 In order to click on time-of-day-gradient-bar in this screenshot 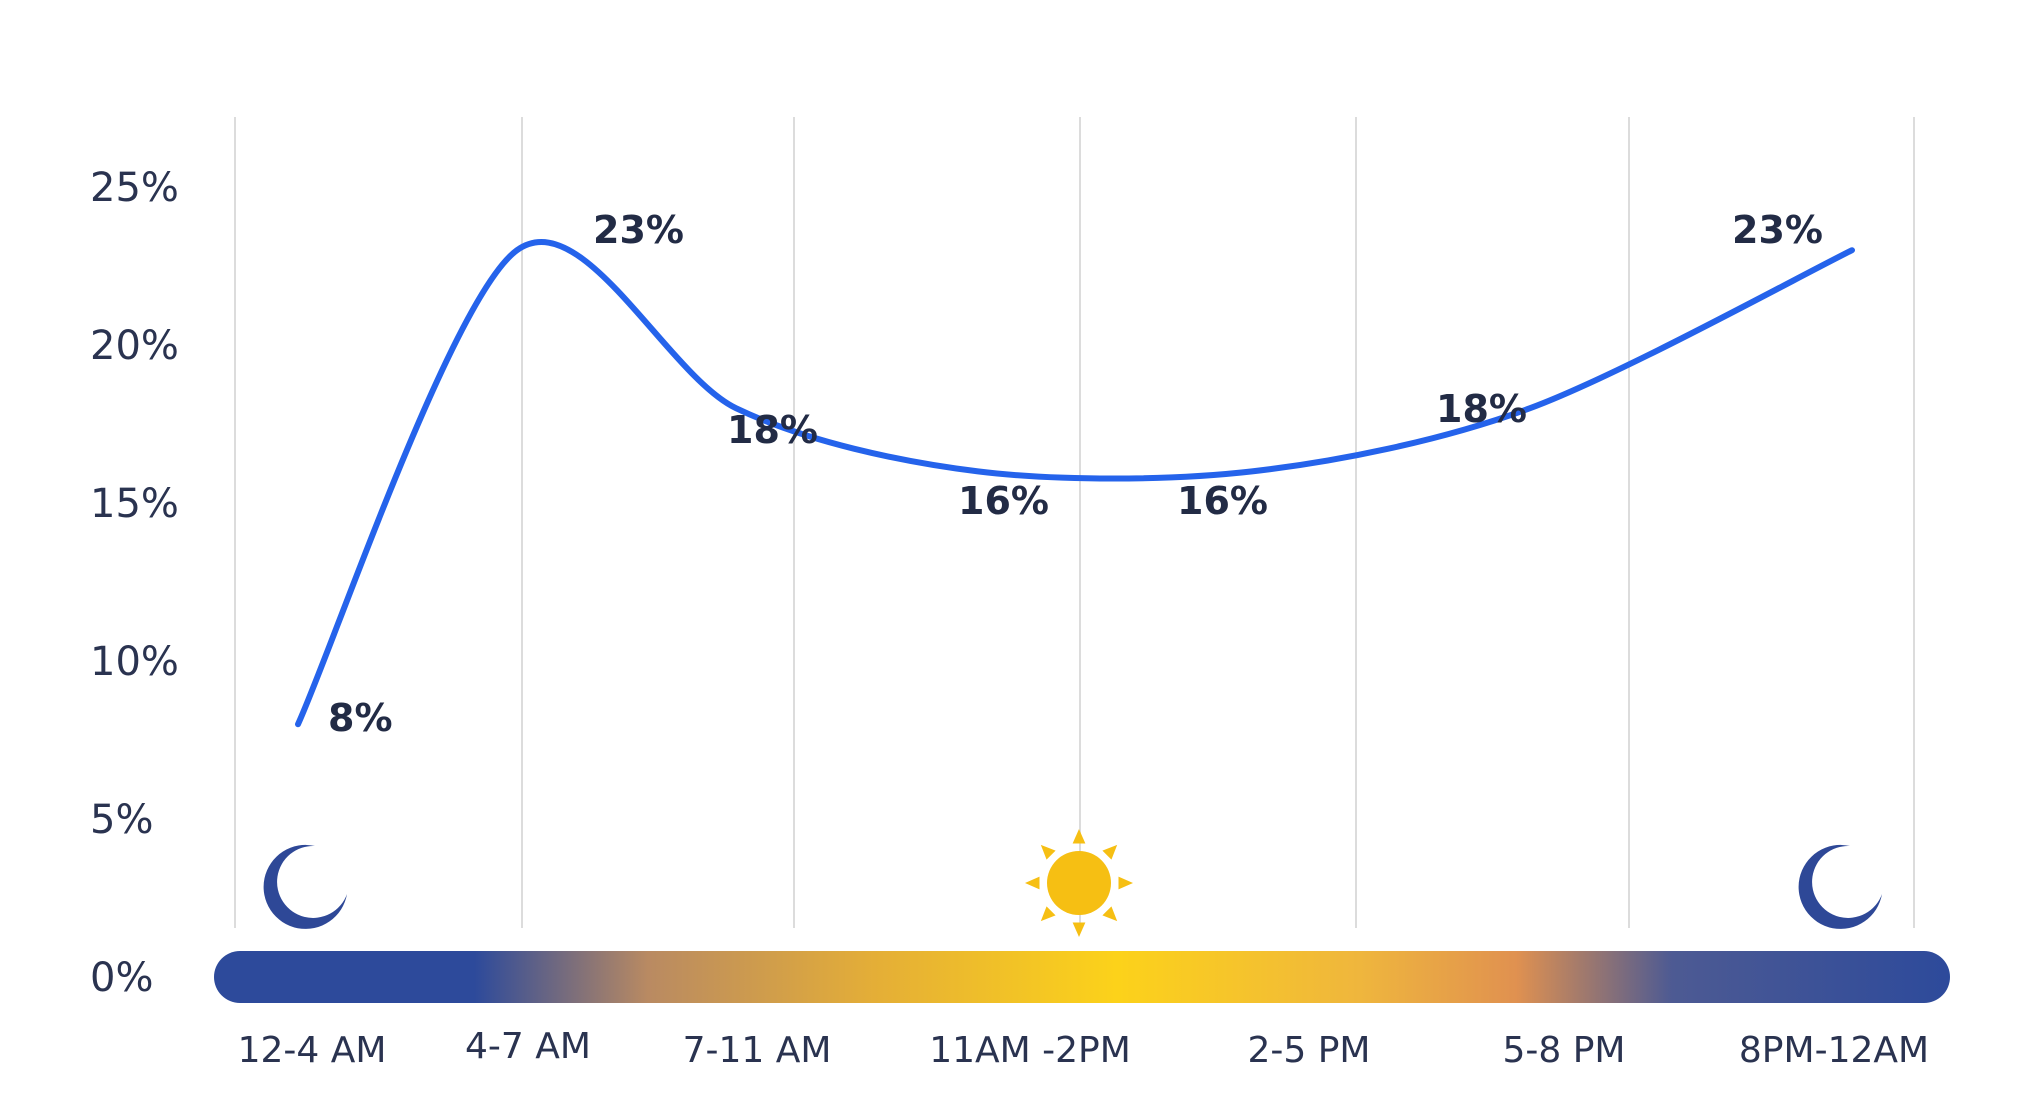, I will do `click(1082, 977)`.